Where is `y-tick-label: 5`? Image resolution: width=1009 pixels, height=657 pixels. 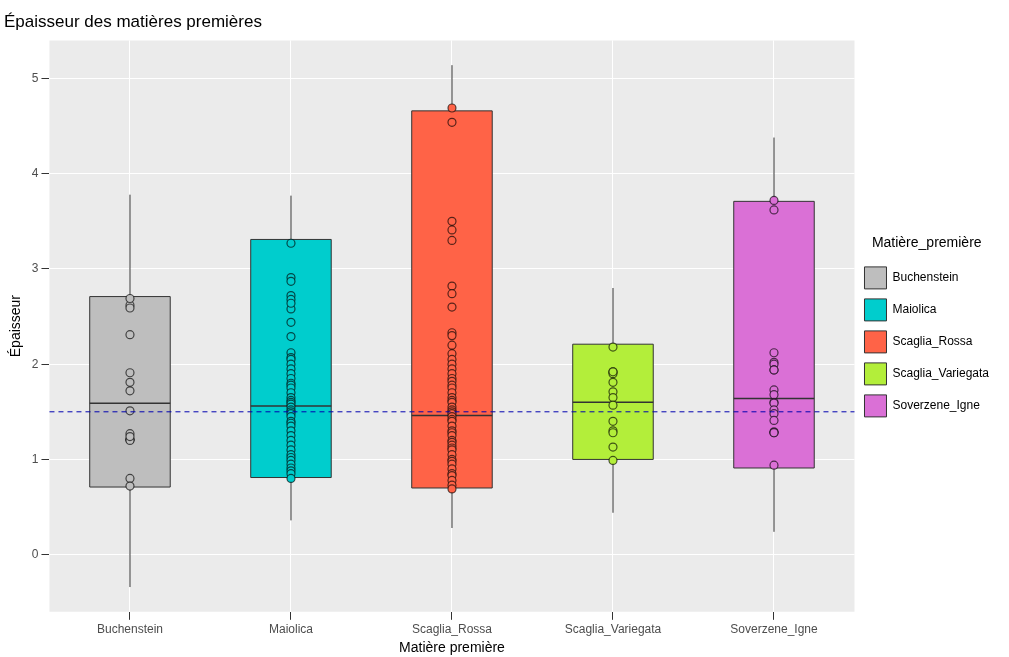 y-tick-label: 5 is located at coordinates (35, 77).